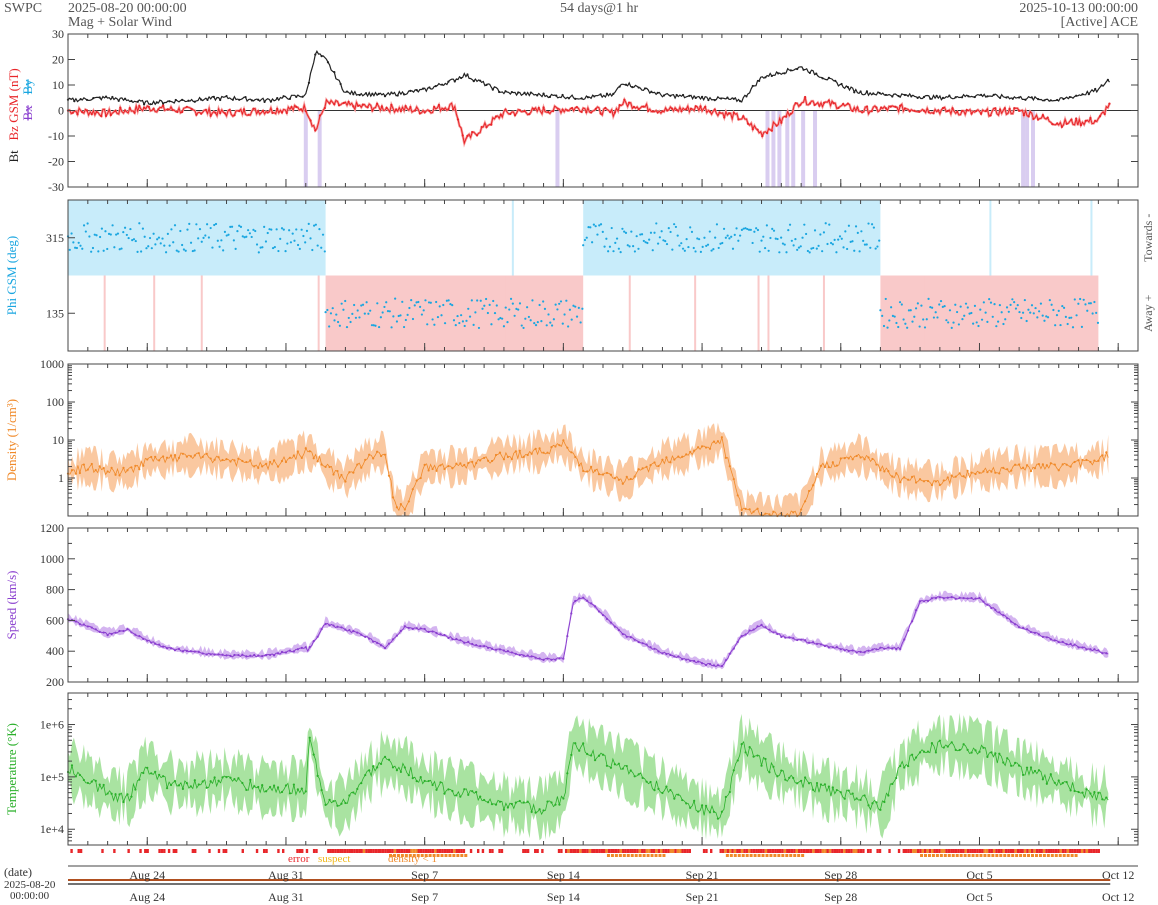  I want to click on axis-start-date: 2025-08-20, so click(30, 885).